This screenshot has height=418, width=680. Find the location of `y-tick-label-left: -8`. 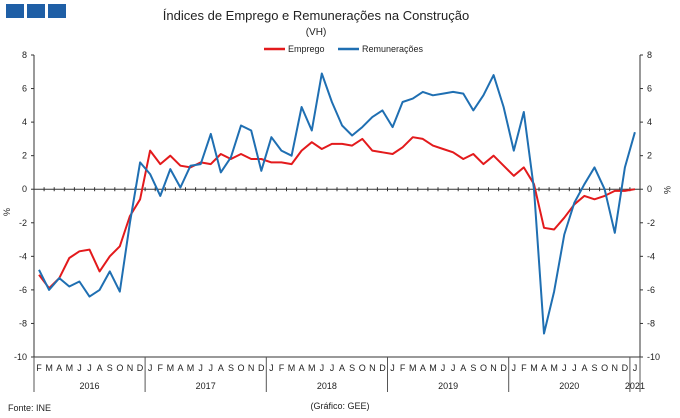

y-tick-label-left: -8 is located at coordinates (23, 323).